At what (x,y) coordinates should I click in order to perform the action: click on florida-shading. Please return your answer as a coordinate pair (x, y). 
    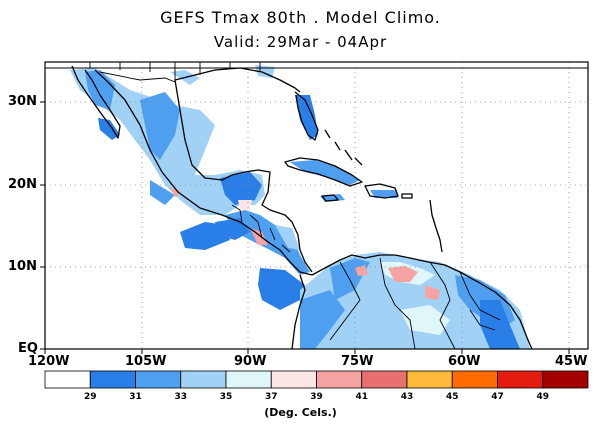
    Looking at the image, I should click on (306, 117).